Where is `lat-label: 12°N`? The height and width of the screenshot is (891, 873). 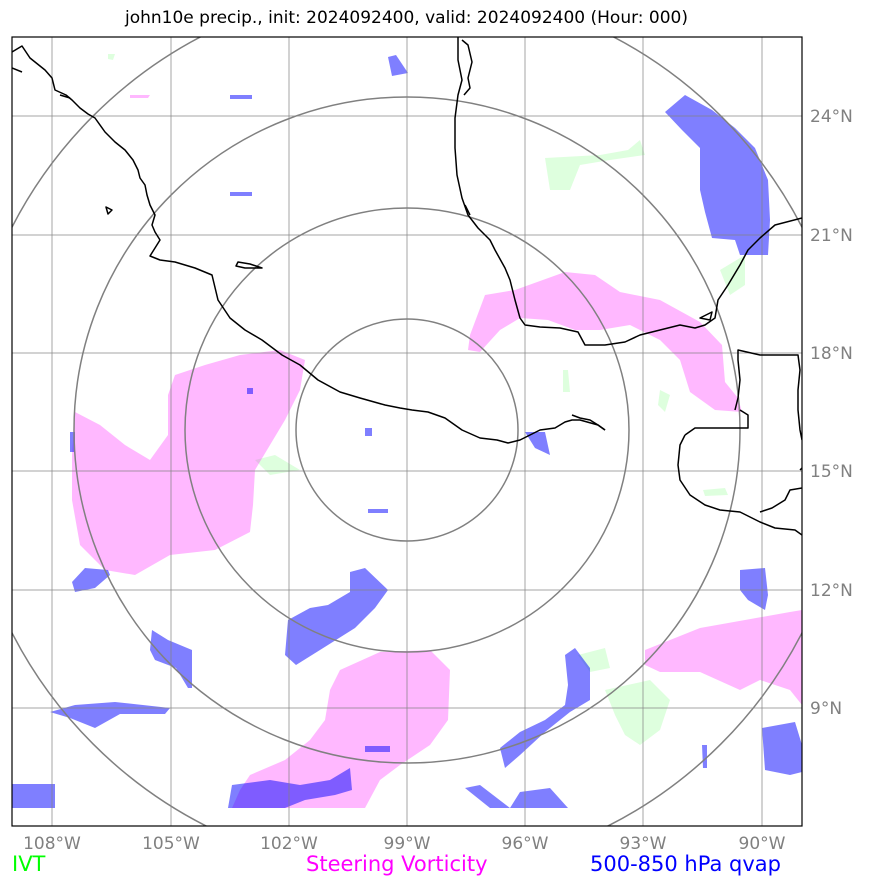
lat-label: 12°N is located at coordinates (831, 591).